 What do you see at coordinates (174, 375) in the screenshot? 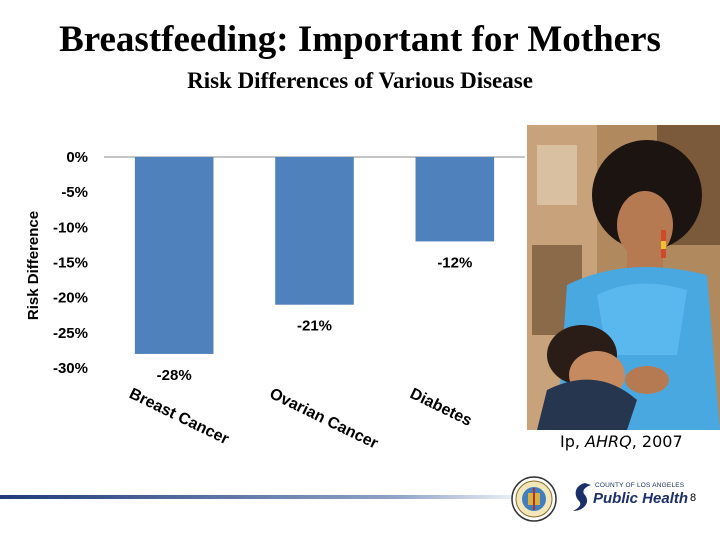
I see `data-label: -28%` at bounding box center [174, 375].